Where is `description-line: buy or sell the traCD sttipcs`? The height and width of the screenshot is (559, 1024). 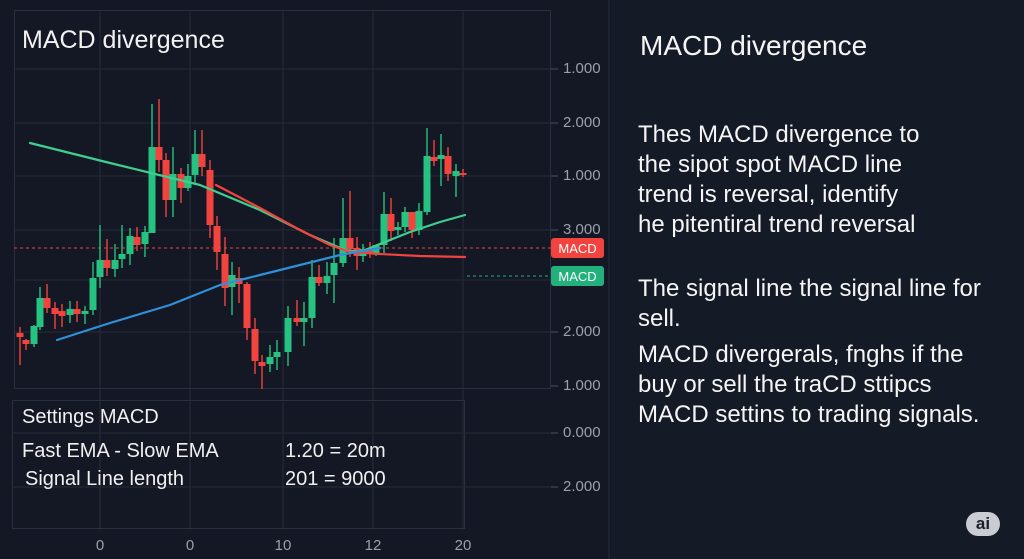
description-line: buy or sell the traCD sttipcs is located at coordinates (785, 384).